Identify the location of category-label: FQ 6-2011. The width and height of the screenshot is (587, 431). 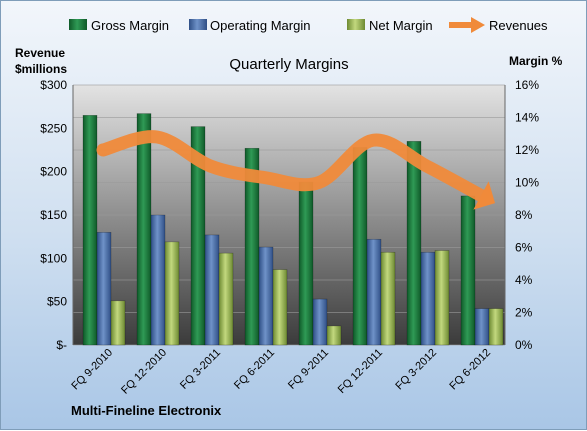
(254, 369).